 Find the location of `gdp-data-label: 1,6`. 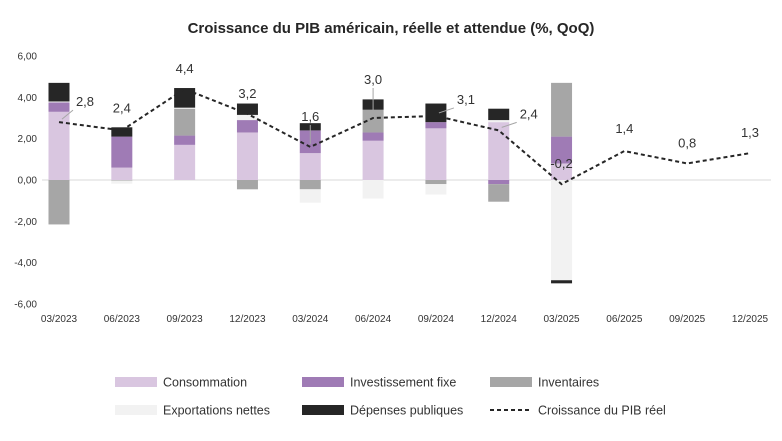

gdp-data-label: 1,6 is located at coordinates (310, 116).